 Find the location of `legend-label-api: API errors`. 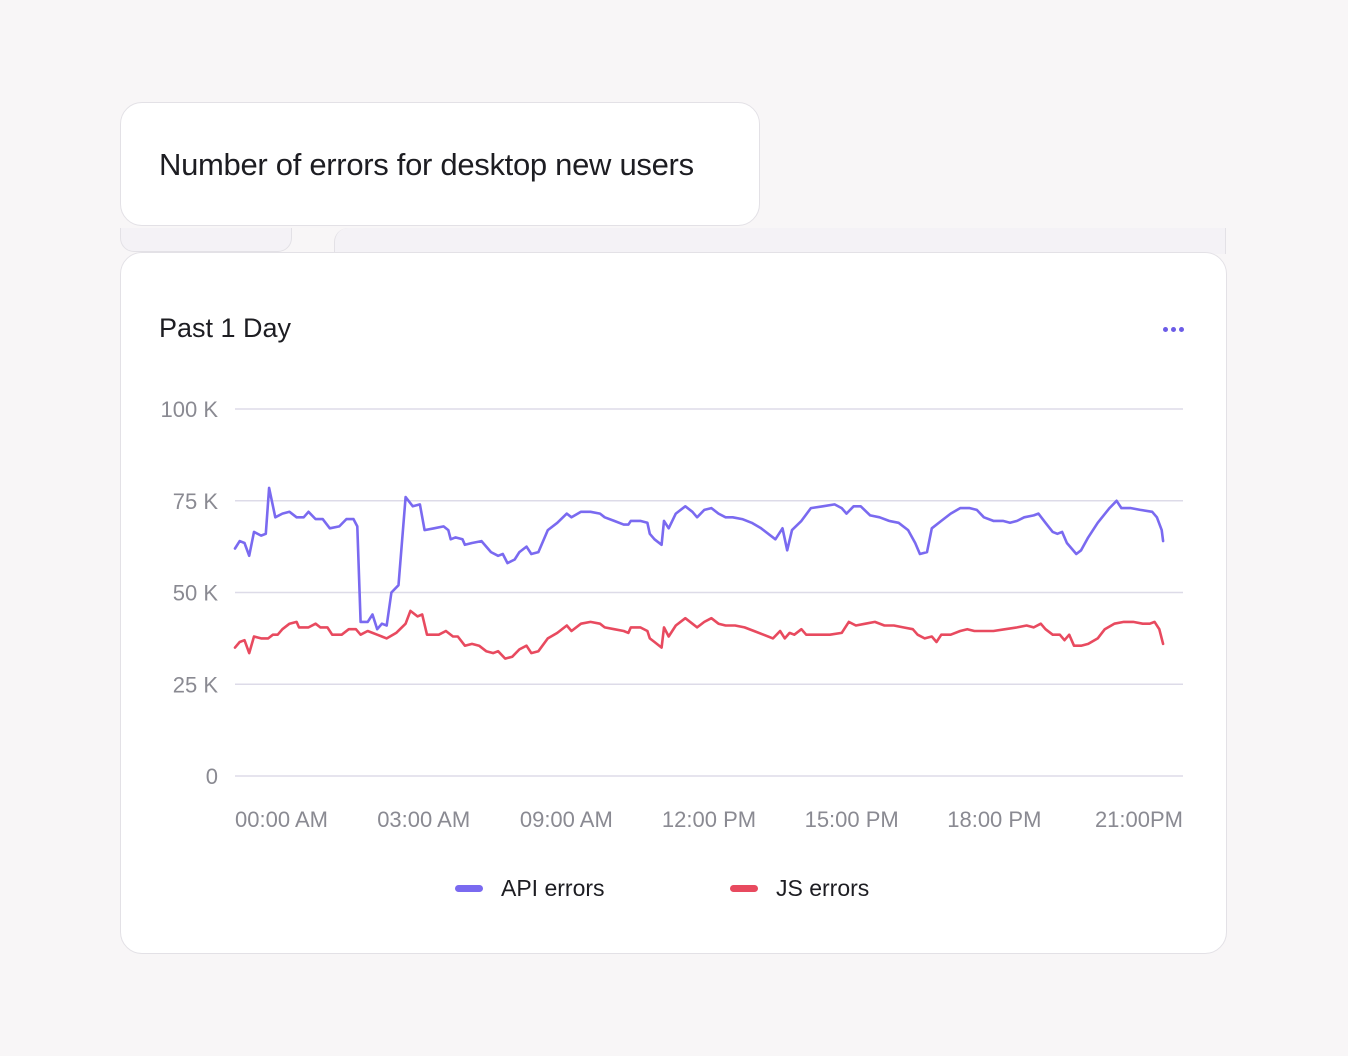

legend-label-api: API errors is located at coordinates (553, 888).